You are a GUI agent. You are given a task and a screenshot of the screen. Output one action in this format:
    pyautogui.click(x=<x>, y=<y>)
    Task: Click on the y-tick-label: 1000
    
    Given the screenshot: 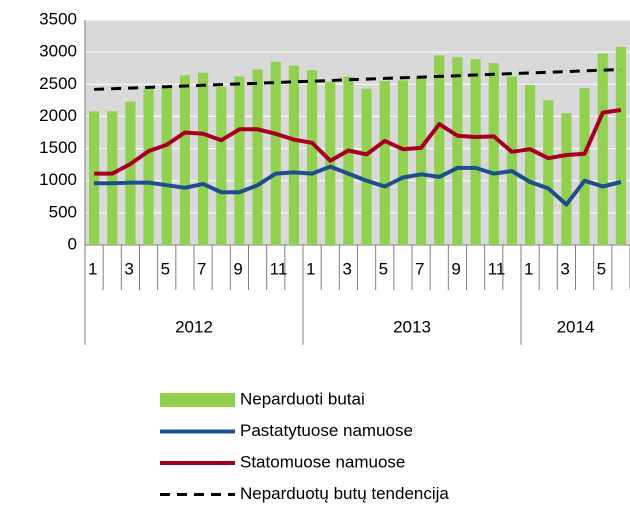 What is the action you would take?
    pyautogui.click(x=58, y=179)
    